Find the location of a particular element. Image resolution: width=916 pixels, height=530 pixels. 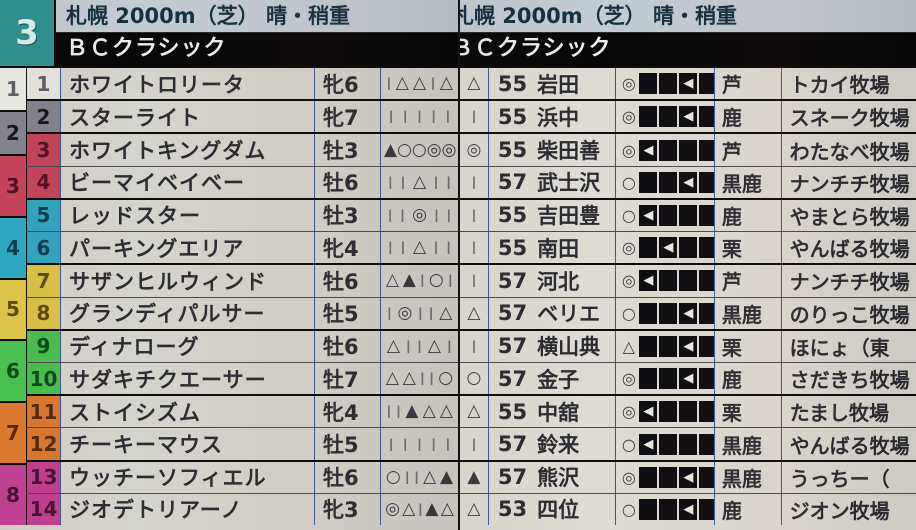

farm-name: やんばる牧場 is located at coordinates (848, 444).